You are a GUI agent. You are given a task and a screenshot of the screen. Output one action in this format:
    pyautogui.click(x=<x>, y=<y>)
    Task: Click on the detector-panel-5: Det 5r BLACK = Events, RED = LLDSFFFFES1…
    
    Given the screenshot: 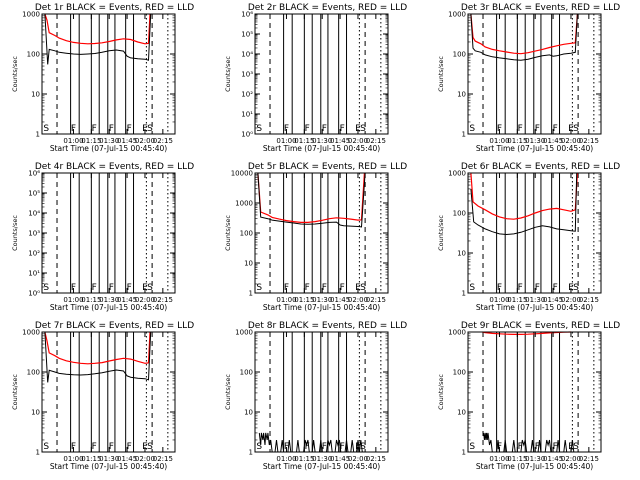 What is the action you would take?
    pyautogui.click(x=315, y=237)
    